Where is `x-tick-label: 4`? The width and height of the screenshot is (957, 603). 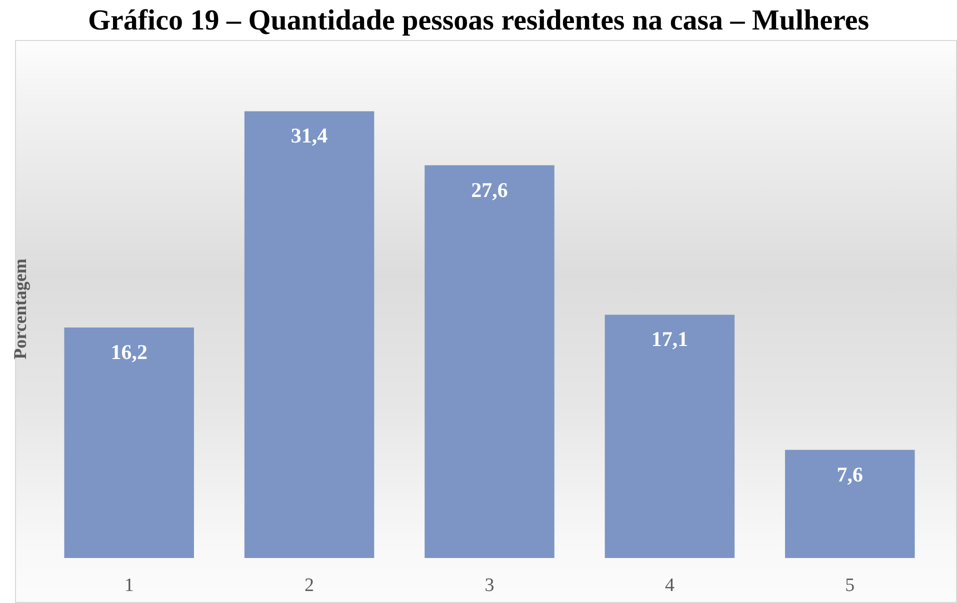 x-tick-label: 4 is located at coordinates (669, 585).